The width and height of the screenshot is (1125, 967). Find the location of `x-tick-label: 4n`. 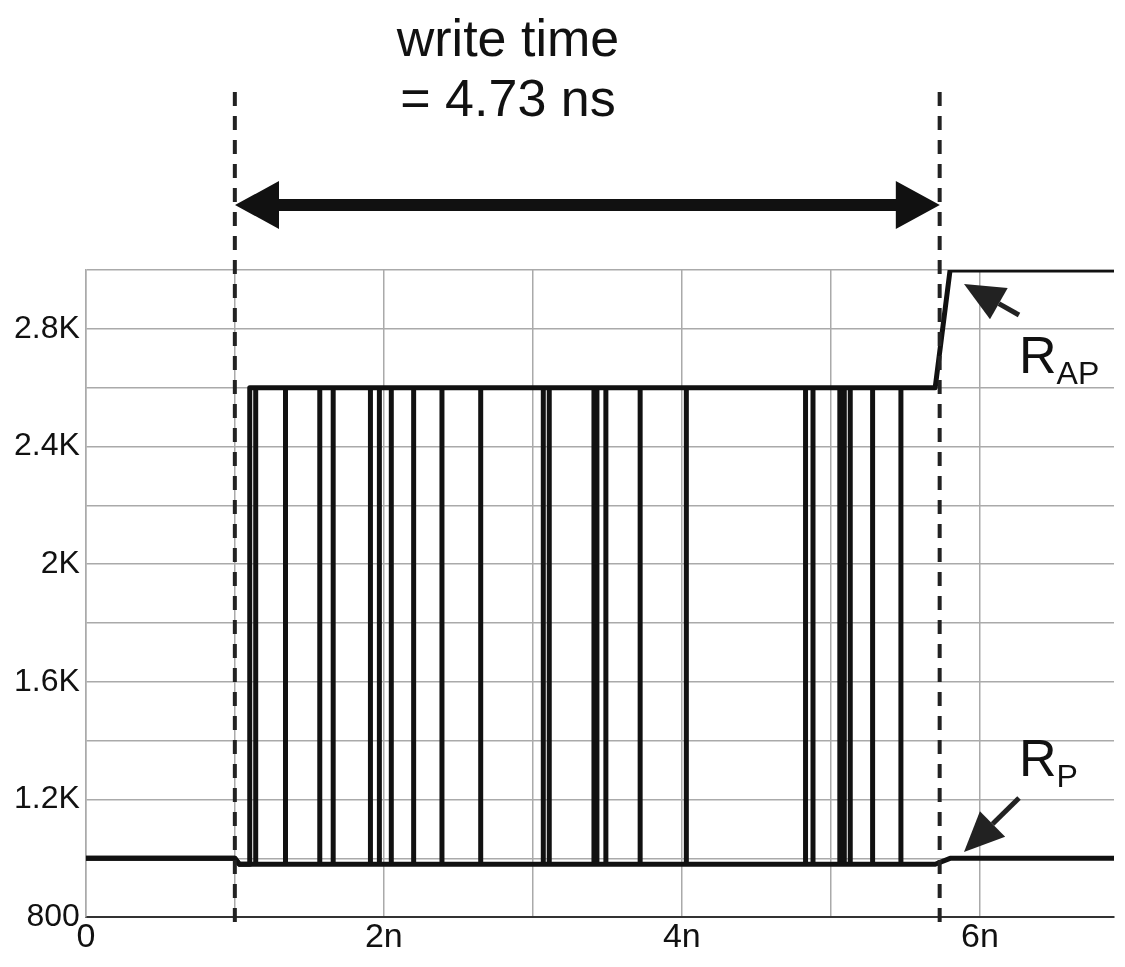

x-tick-label: 4n is located at coordinates (681, 934).